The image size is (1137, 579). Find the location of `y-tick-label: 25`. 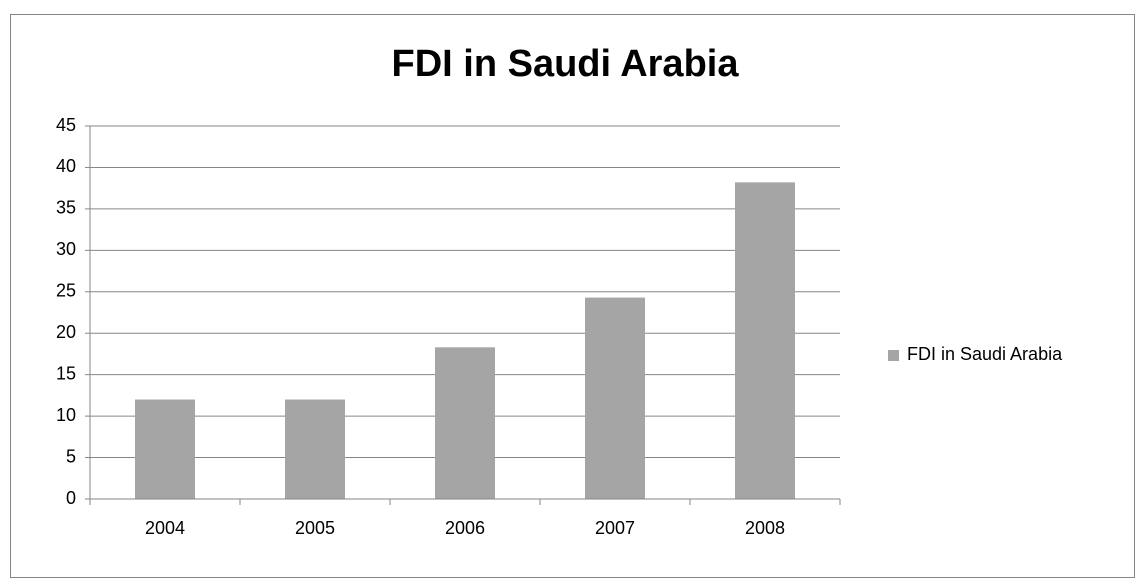

y-tick-label: 25 is located at coordinates (66, 291).